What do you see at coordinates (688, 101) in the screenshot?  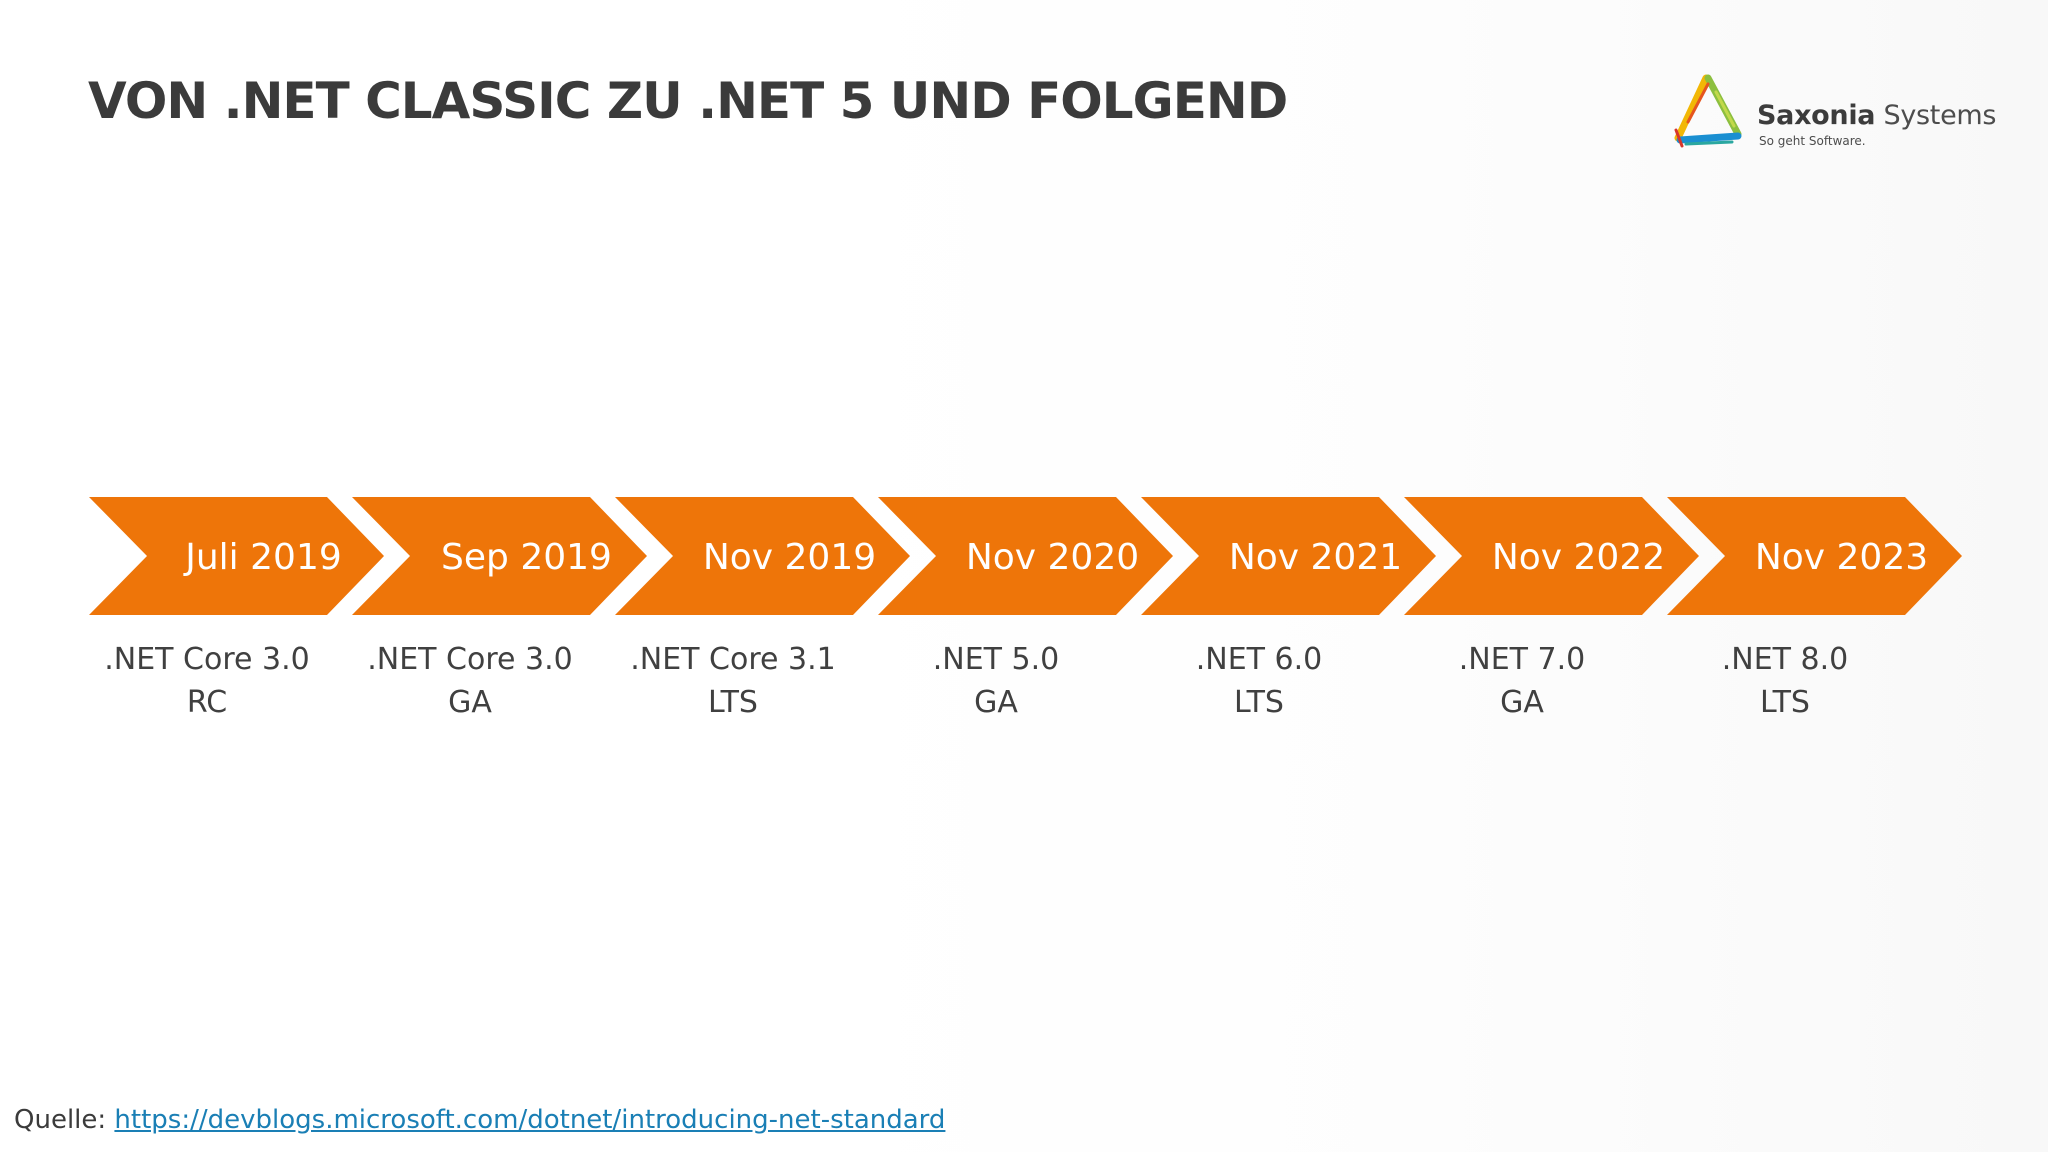 I see `slide-title: VON .NET CLASSIC ZU .NET 5 UND FOLGEND` at bounding box center [688, 101].